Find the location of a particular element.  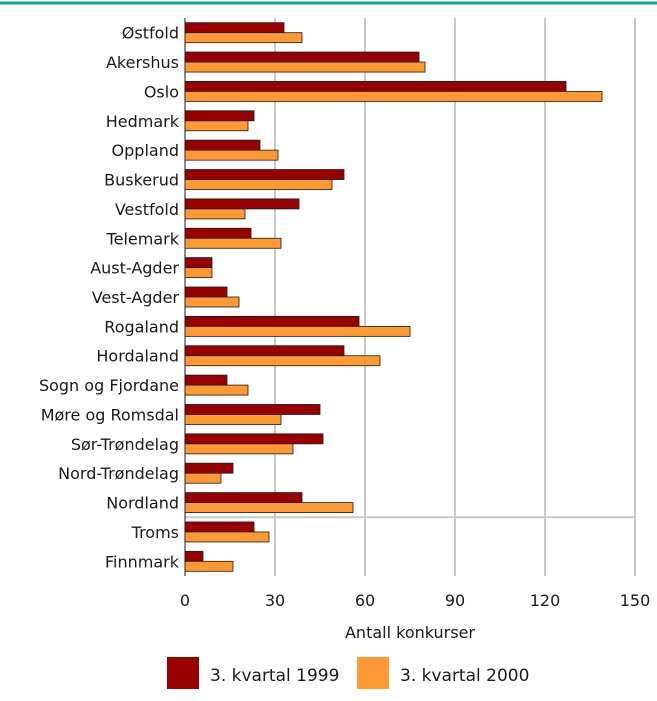

category-label-15: Nord-Trøndelag is located at coordinates (118, 473).